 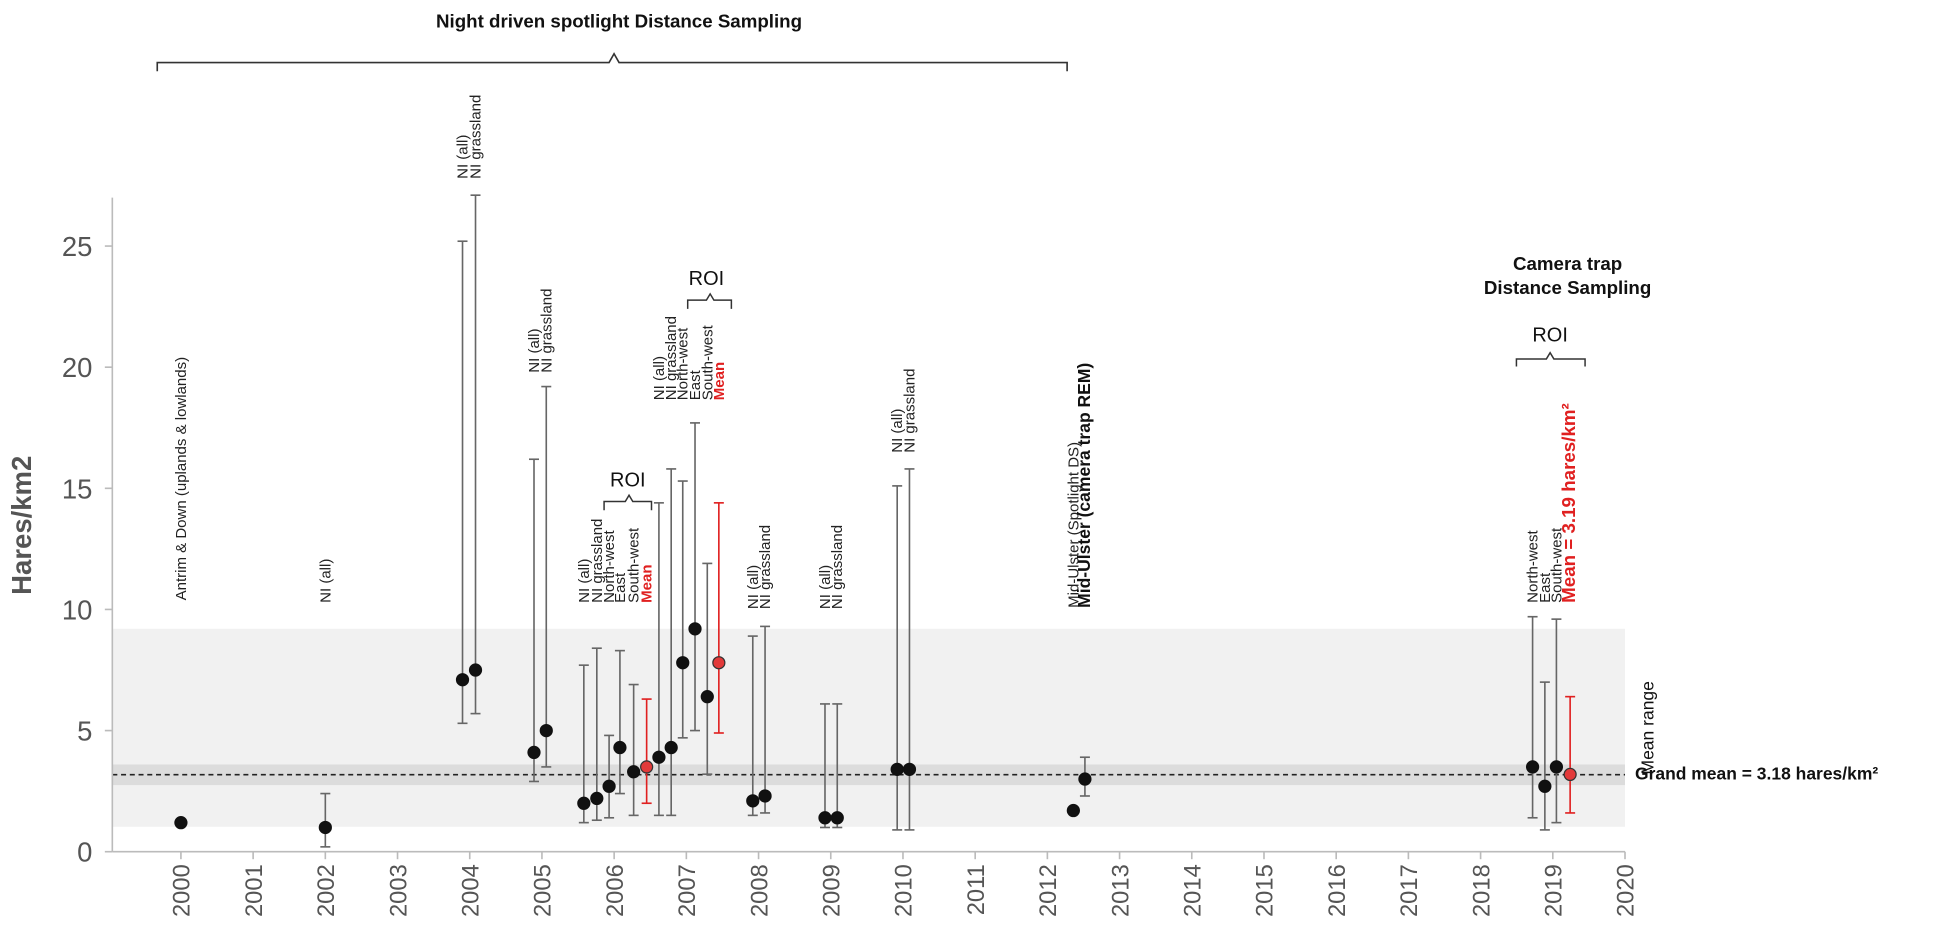 What do you see at coordinates (619, 20) in the screenshot?
I see `top-bracket-label: Night driven spotlight Distance Sampling` at bounding box center [619, 20].